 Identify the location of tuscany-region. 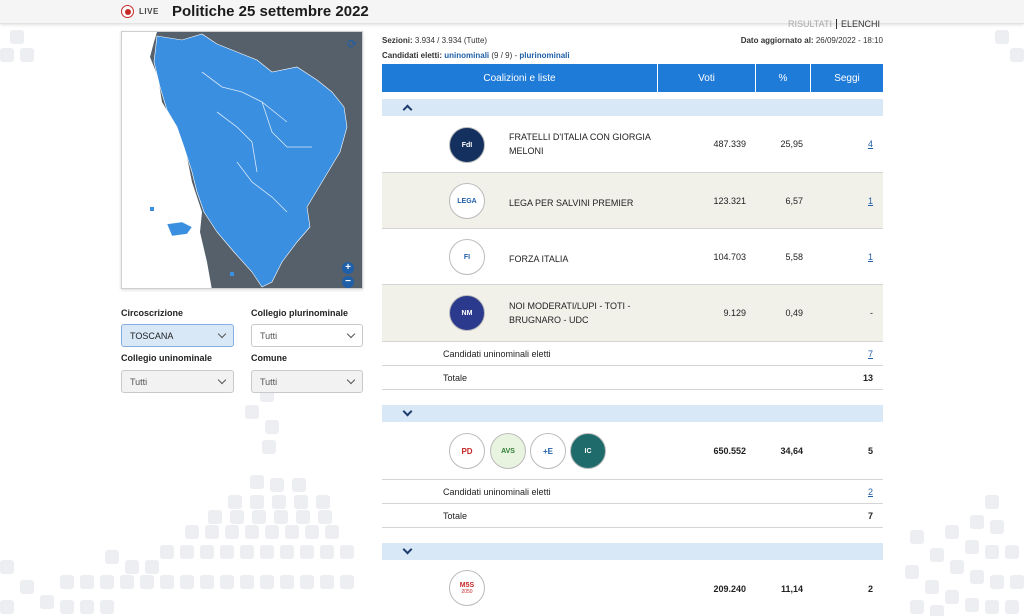
(250, 160).